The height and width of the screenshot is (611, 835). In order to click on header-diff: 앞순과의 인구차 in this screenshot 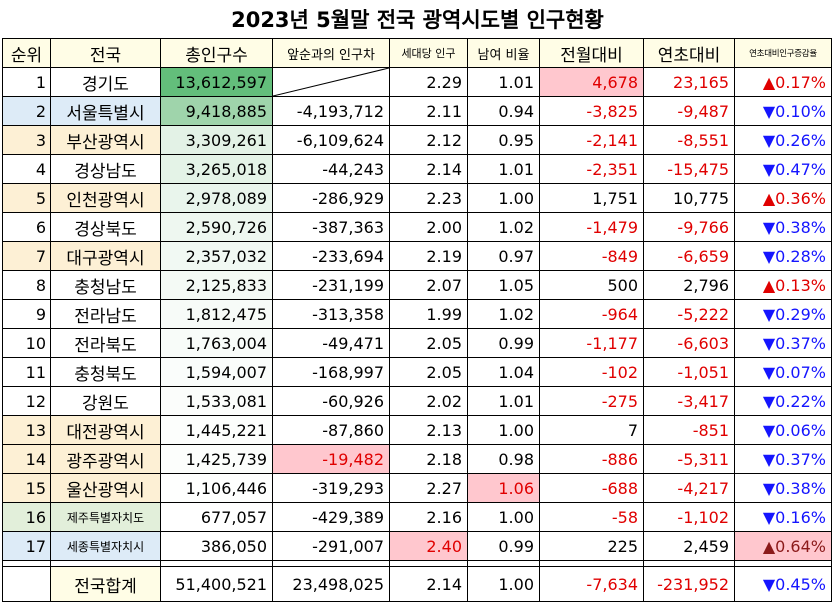, I will do `click(331, 53)`.